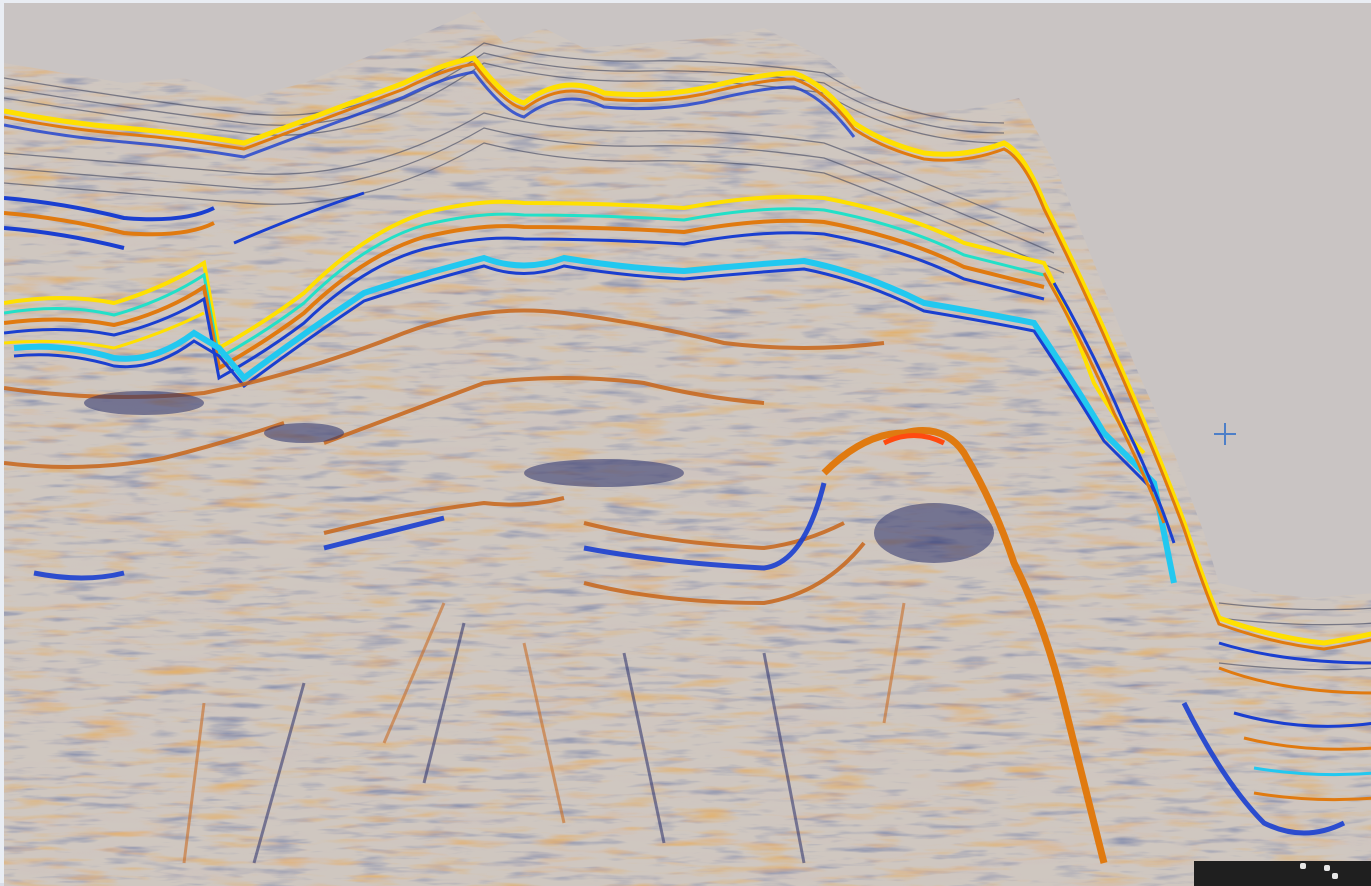  Describe the element at coordinates (1282, 873) in the screenshot. I see `corner-logo-fragment` at that location.